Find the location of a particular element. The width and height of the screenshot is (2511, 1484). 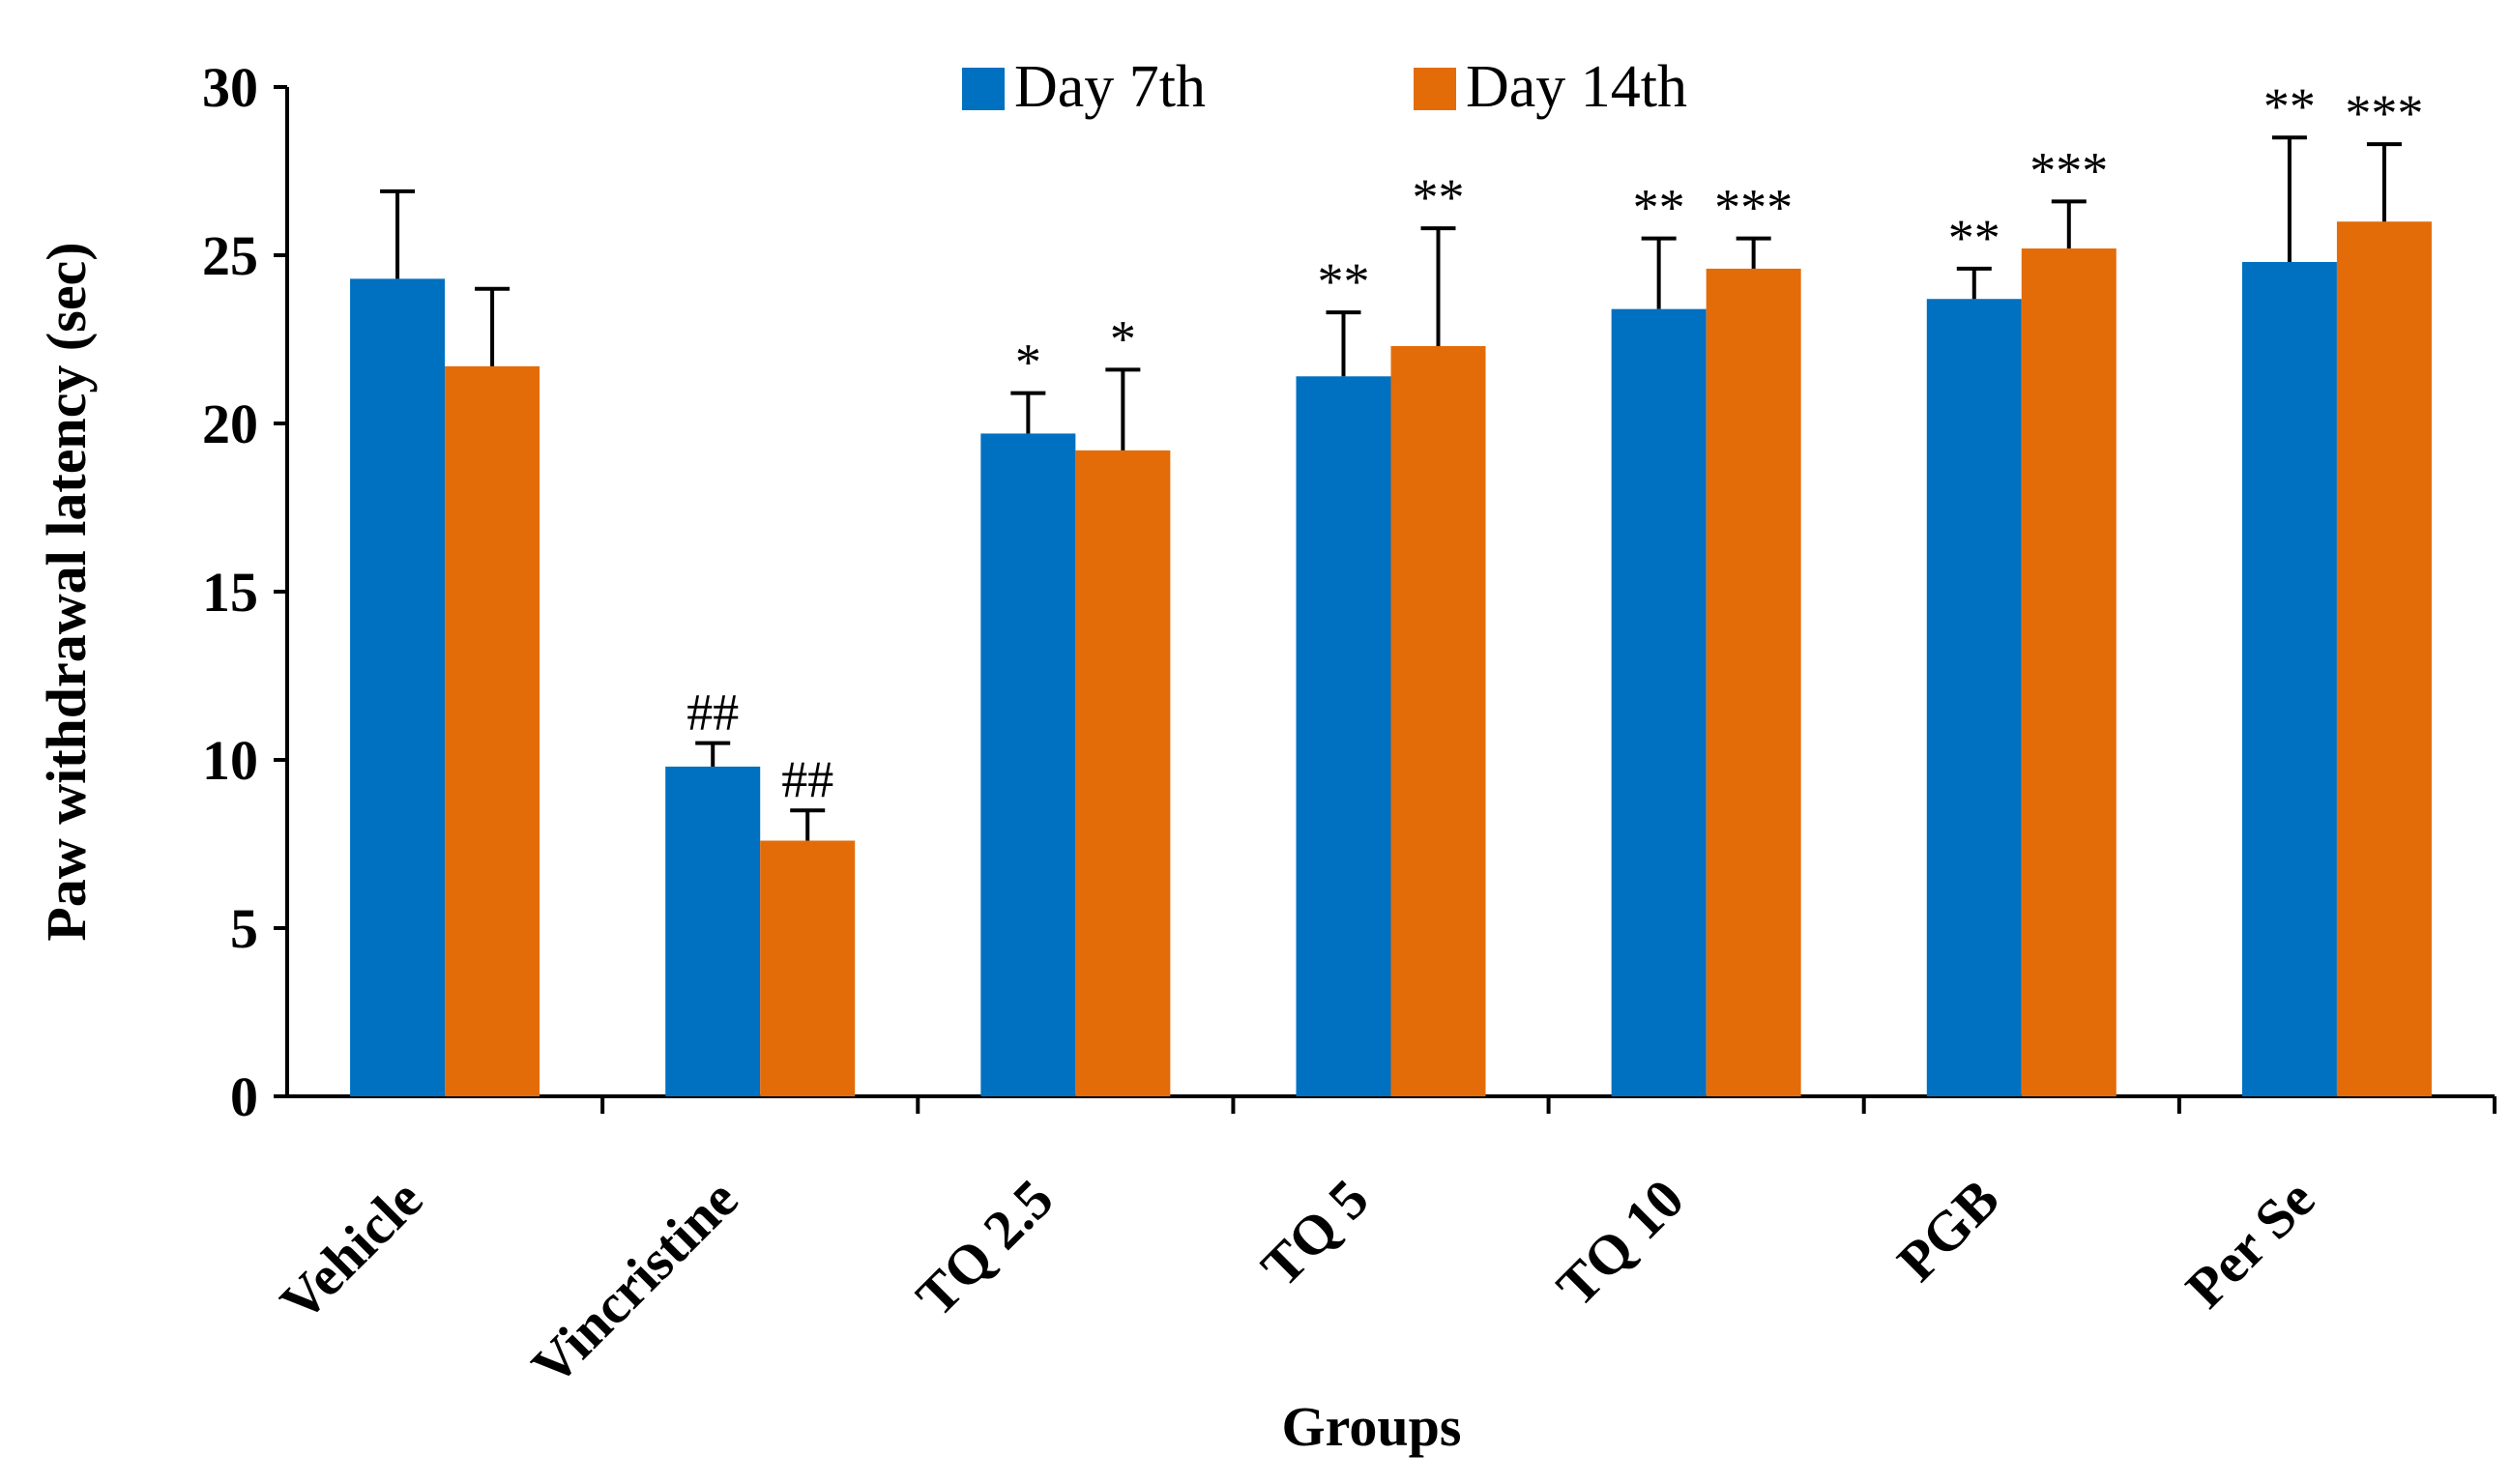

y-tick-label: 30 is located at coordinates (230, 87).